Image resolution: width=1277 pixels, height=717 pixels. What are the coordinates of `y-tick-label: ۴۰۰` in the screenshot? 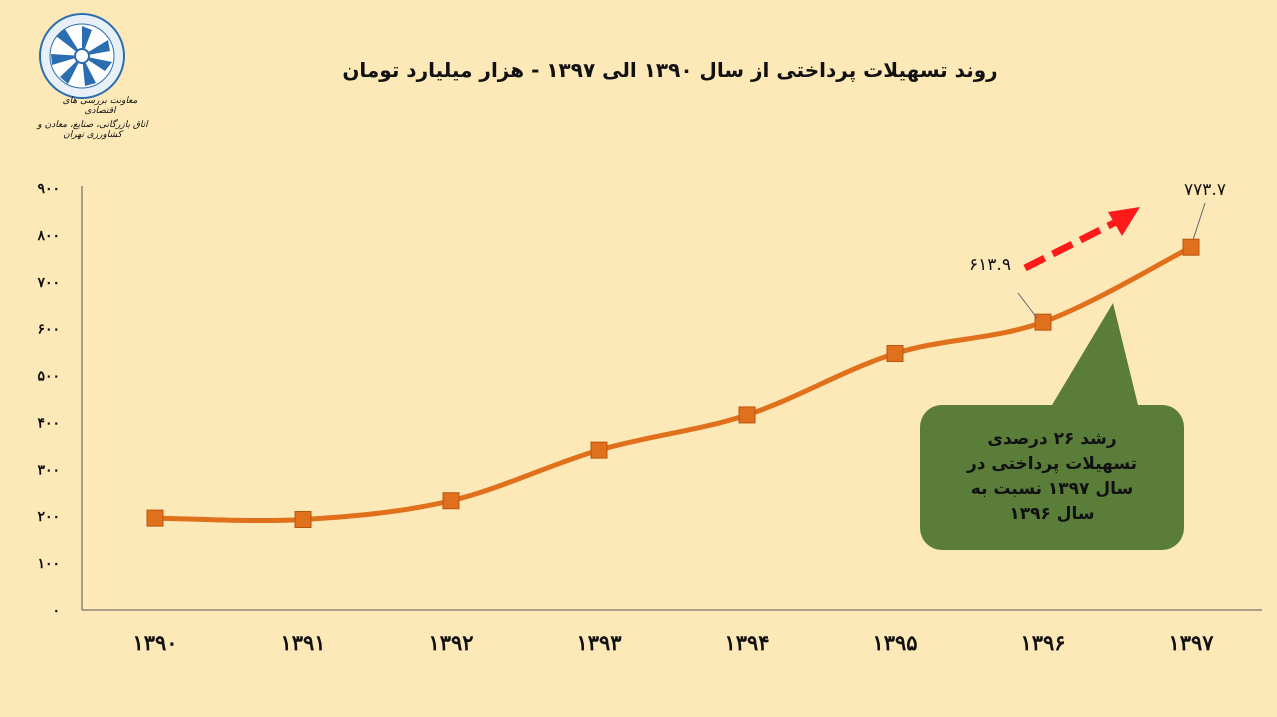 It's located at (48, 423).